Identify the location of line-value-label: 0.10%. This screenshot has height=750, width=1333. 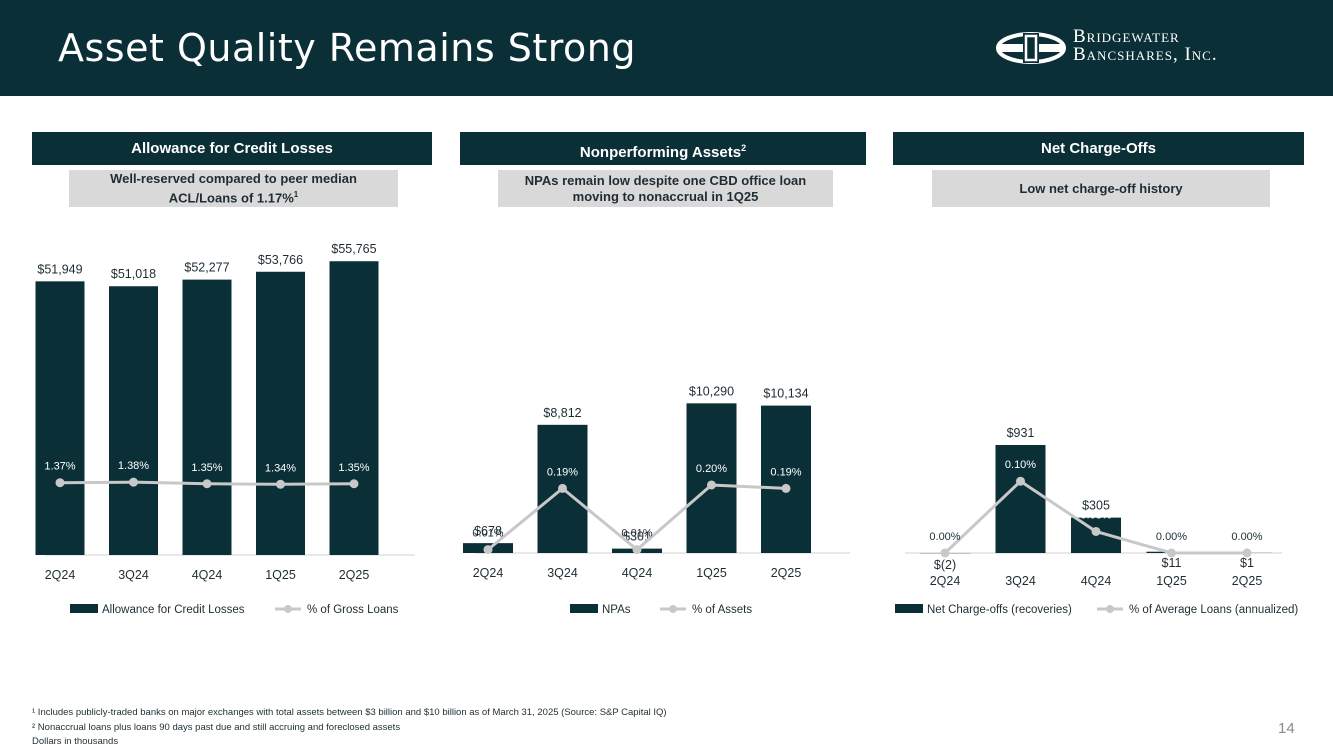
(1020, 465).